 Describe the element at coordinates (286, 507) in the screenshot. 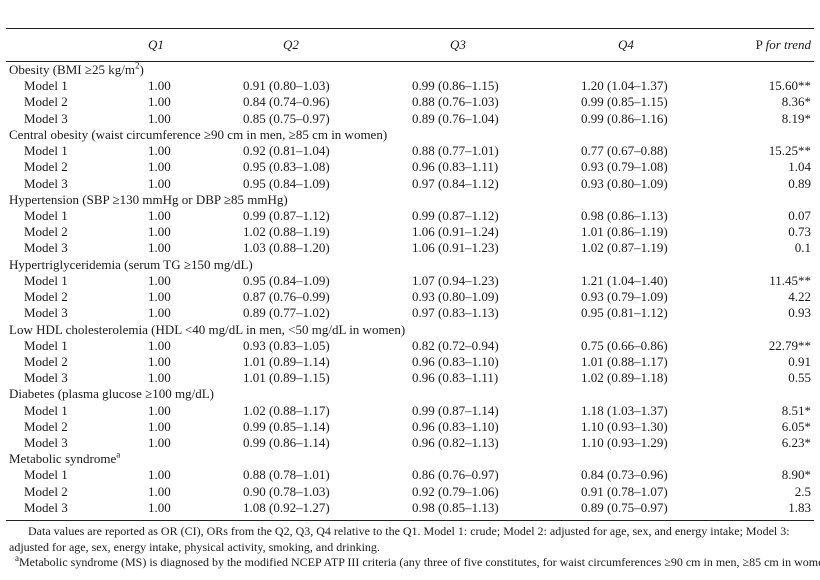

I see `cell-q2: 1.08 (0.92–1.27)` at that location.